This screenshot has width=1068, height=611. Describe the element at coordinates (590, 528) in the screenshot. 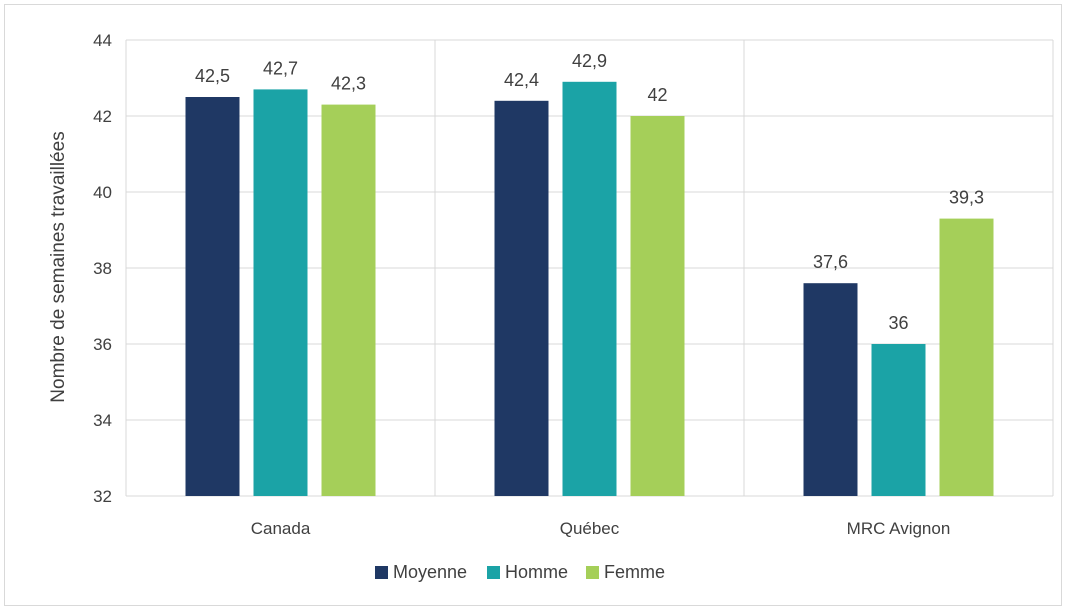

I see `x-tick-label: Québec` at that location.